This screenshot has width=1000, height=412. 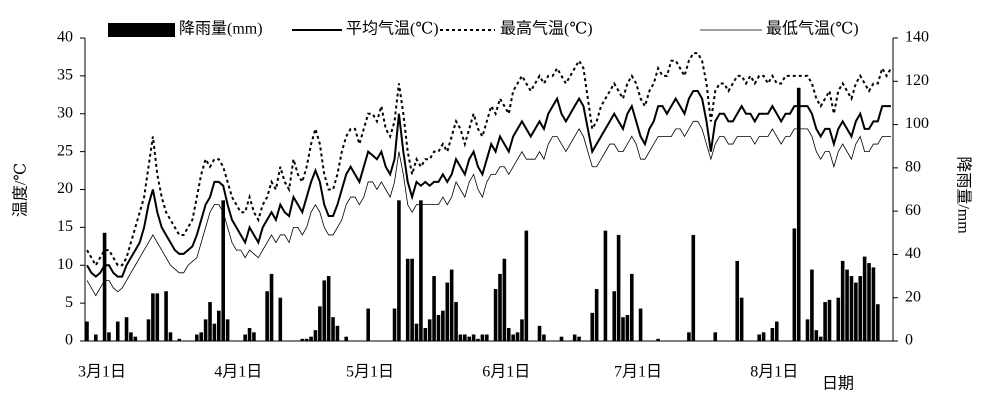 What do you see at coordinates (838, 384) in the screenshot?
I see `x-axis-label: 日期` at bounding box center [838, 384].